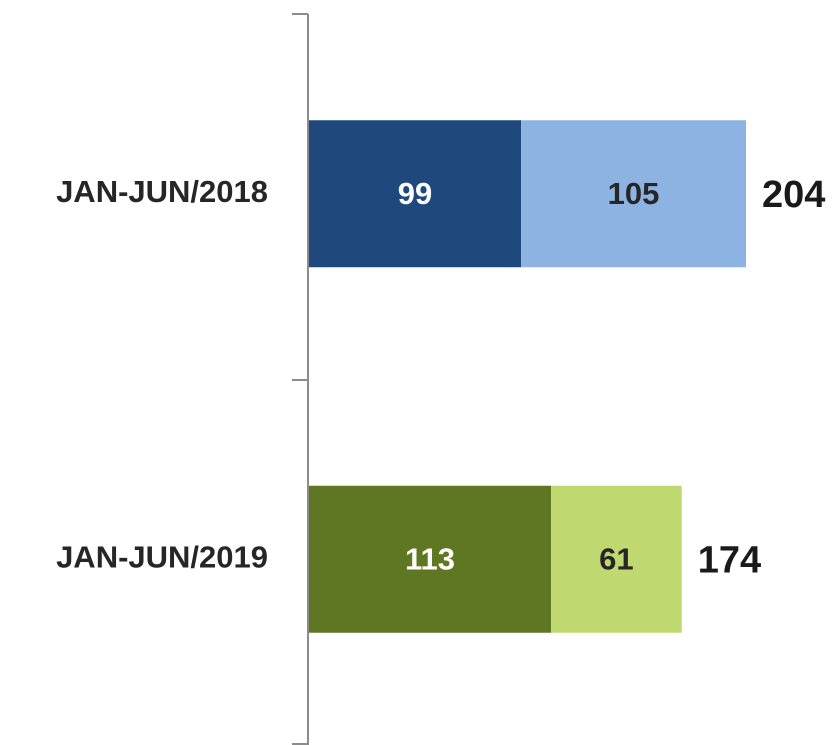 The width and height of the screenshot is (838, 745). What do you see at coordinates (162, 556) in the screenshot?
I see `category-label: JAN-JUN/2019` at bounding box center [162, 556].